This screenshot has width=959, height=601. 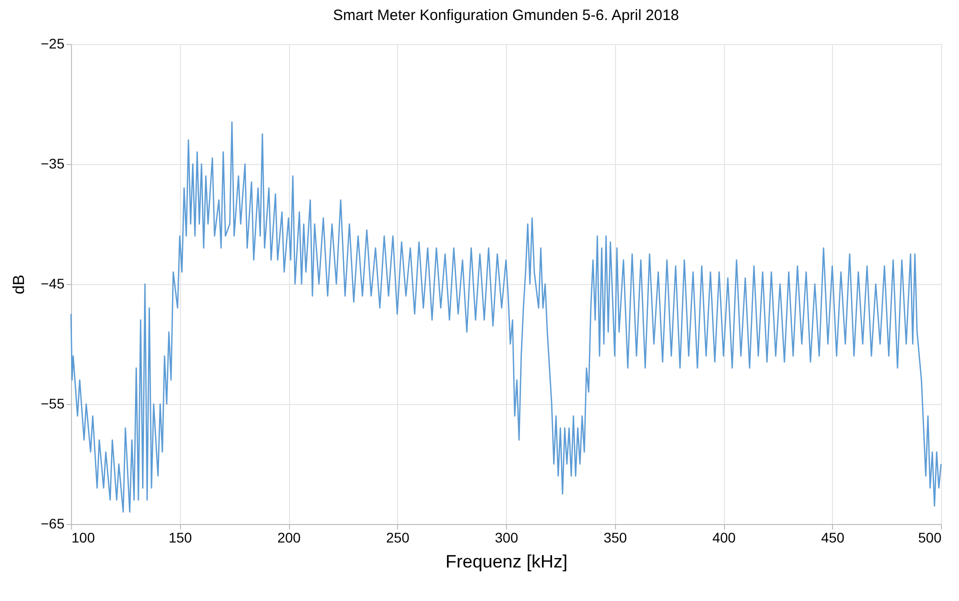 What do you see at coordinates (398, 538) in the screenshot?
I see `x-tick-label: 250` at bounding box center [398, 538].